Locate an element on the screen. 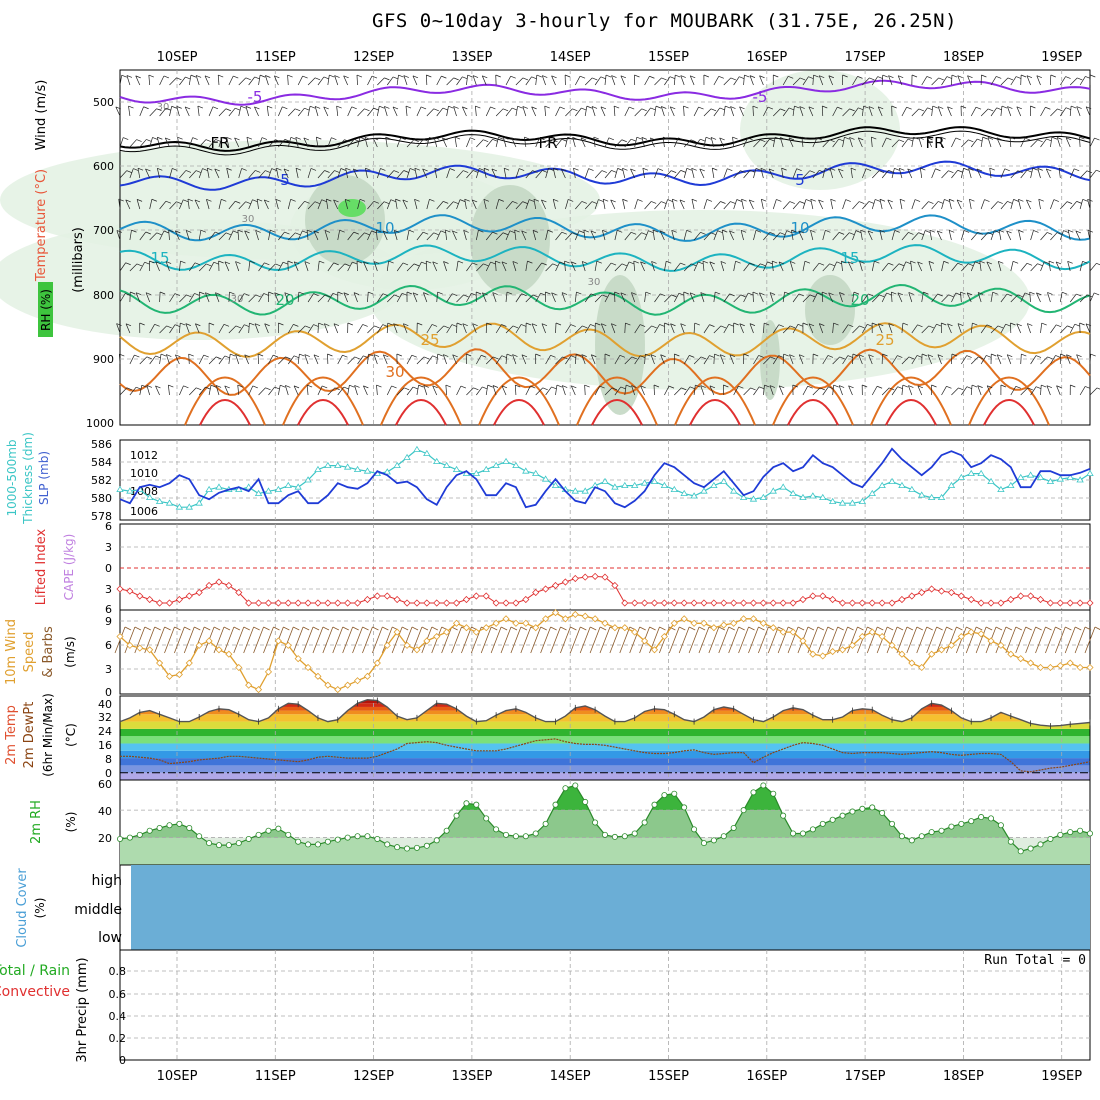 This screenshot has height=1100, width=1100. wind-barb-10m-flag is located at coordinates (603, 628).